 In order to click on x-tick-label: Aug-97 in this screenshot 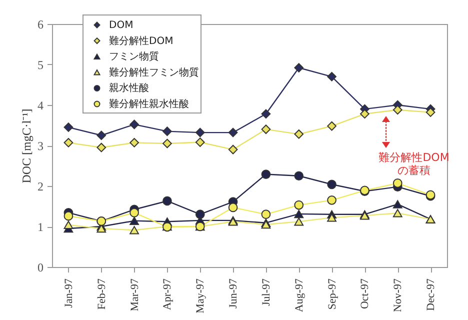, I will do `click(299, 295)`.